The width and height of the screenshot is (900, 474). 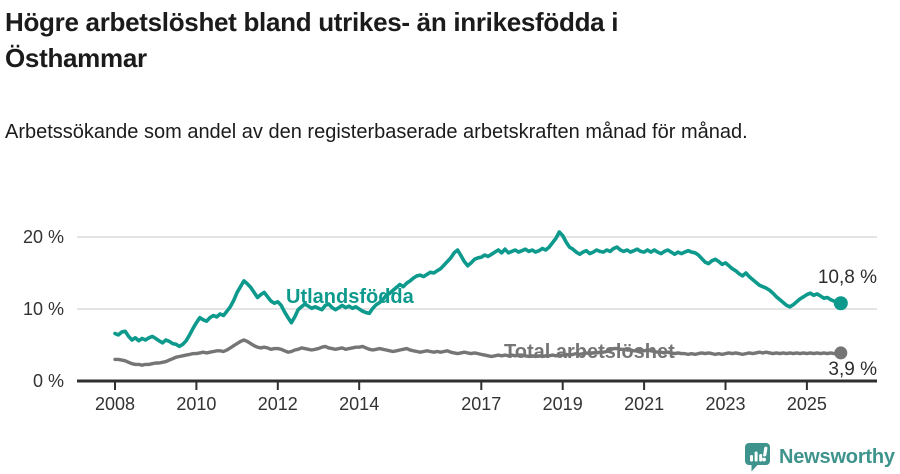 I want to click on series-label-utlandsfodda: Utlandsfödda, so click(x=350, y=297).